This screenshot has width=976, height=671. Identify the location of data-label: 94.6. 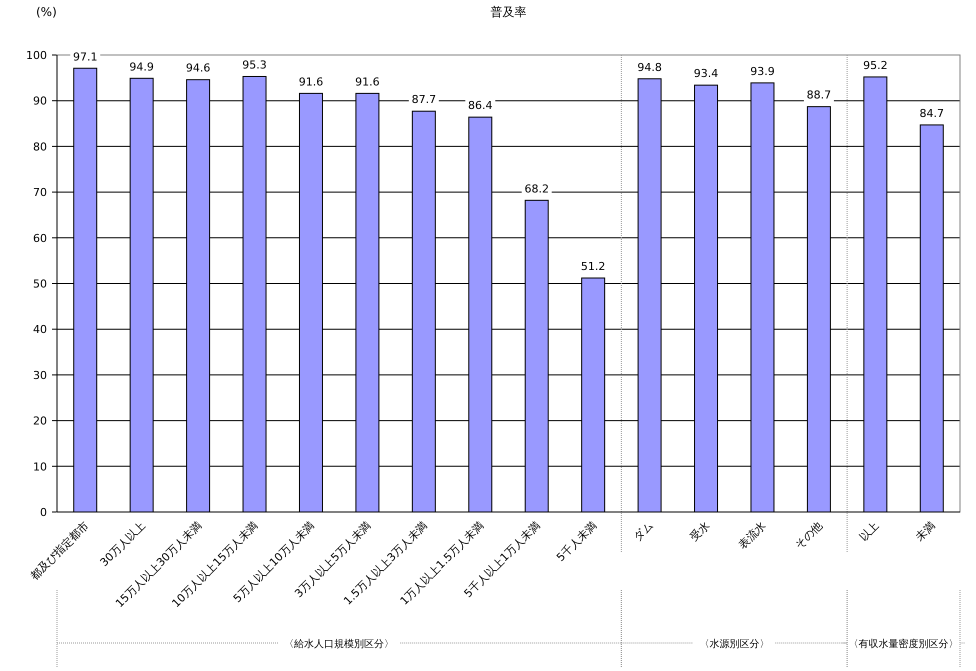
(198, 68).